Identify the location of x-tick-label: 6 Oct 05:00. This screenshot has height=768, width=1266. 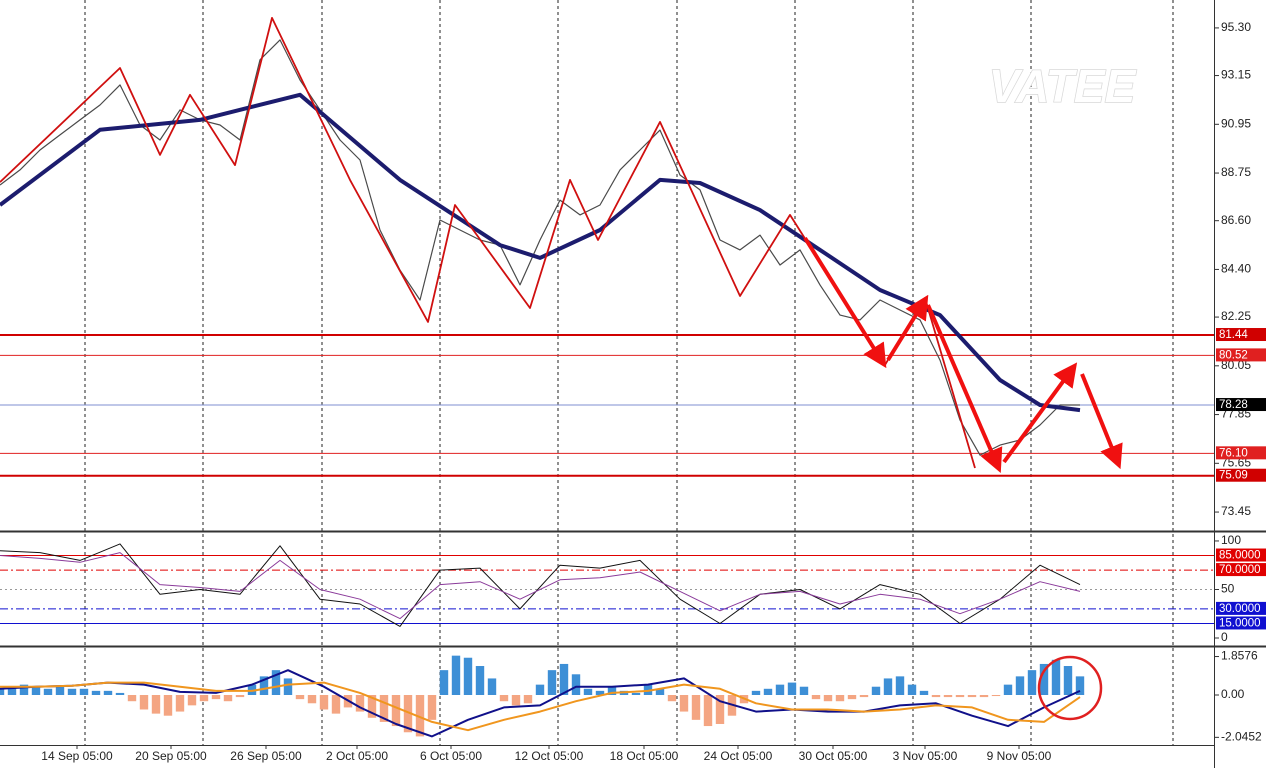
(451, 756).